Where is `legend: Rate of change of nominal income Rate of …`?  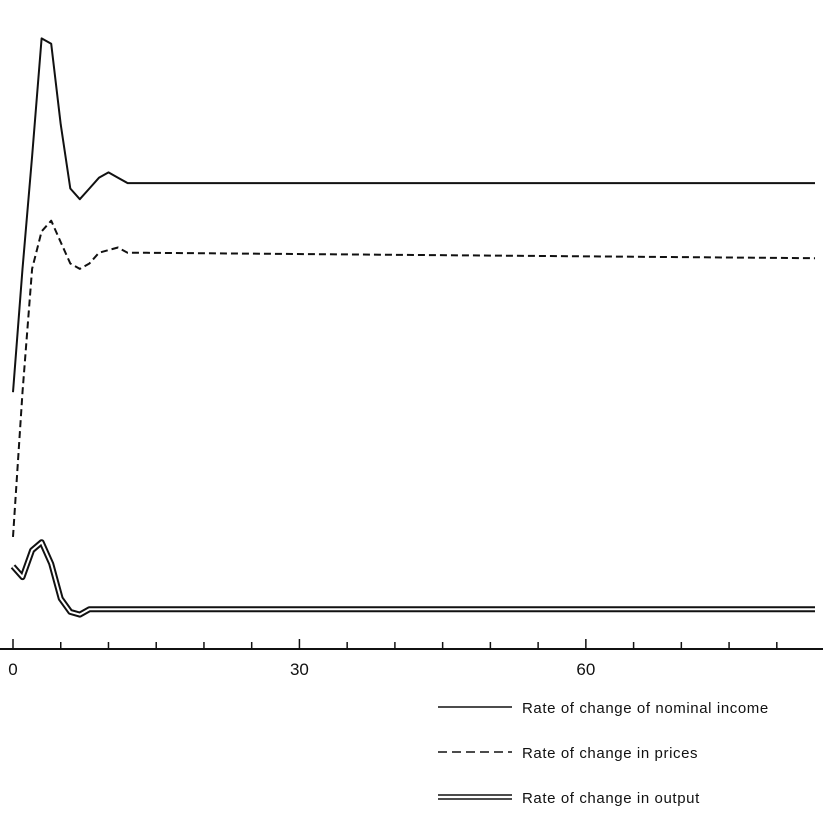
legend: Rate of change of nominal income Rate of … is located at coordinates (603, 753).